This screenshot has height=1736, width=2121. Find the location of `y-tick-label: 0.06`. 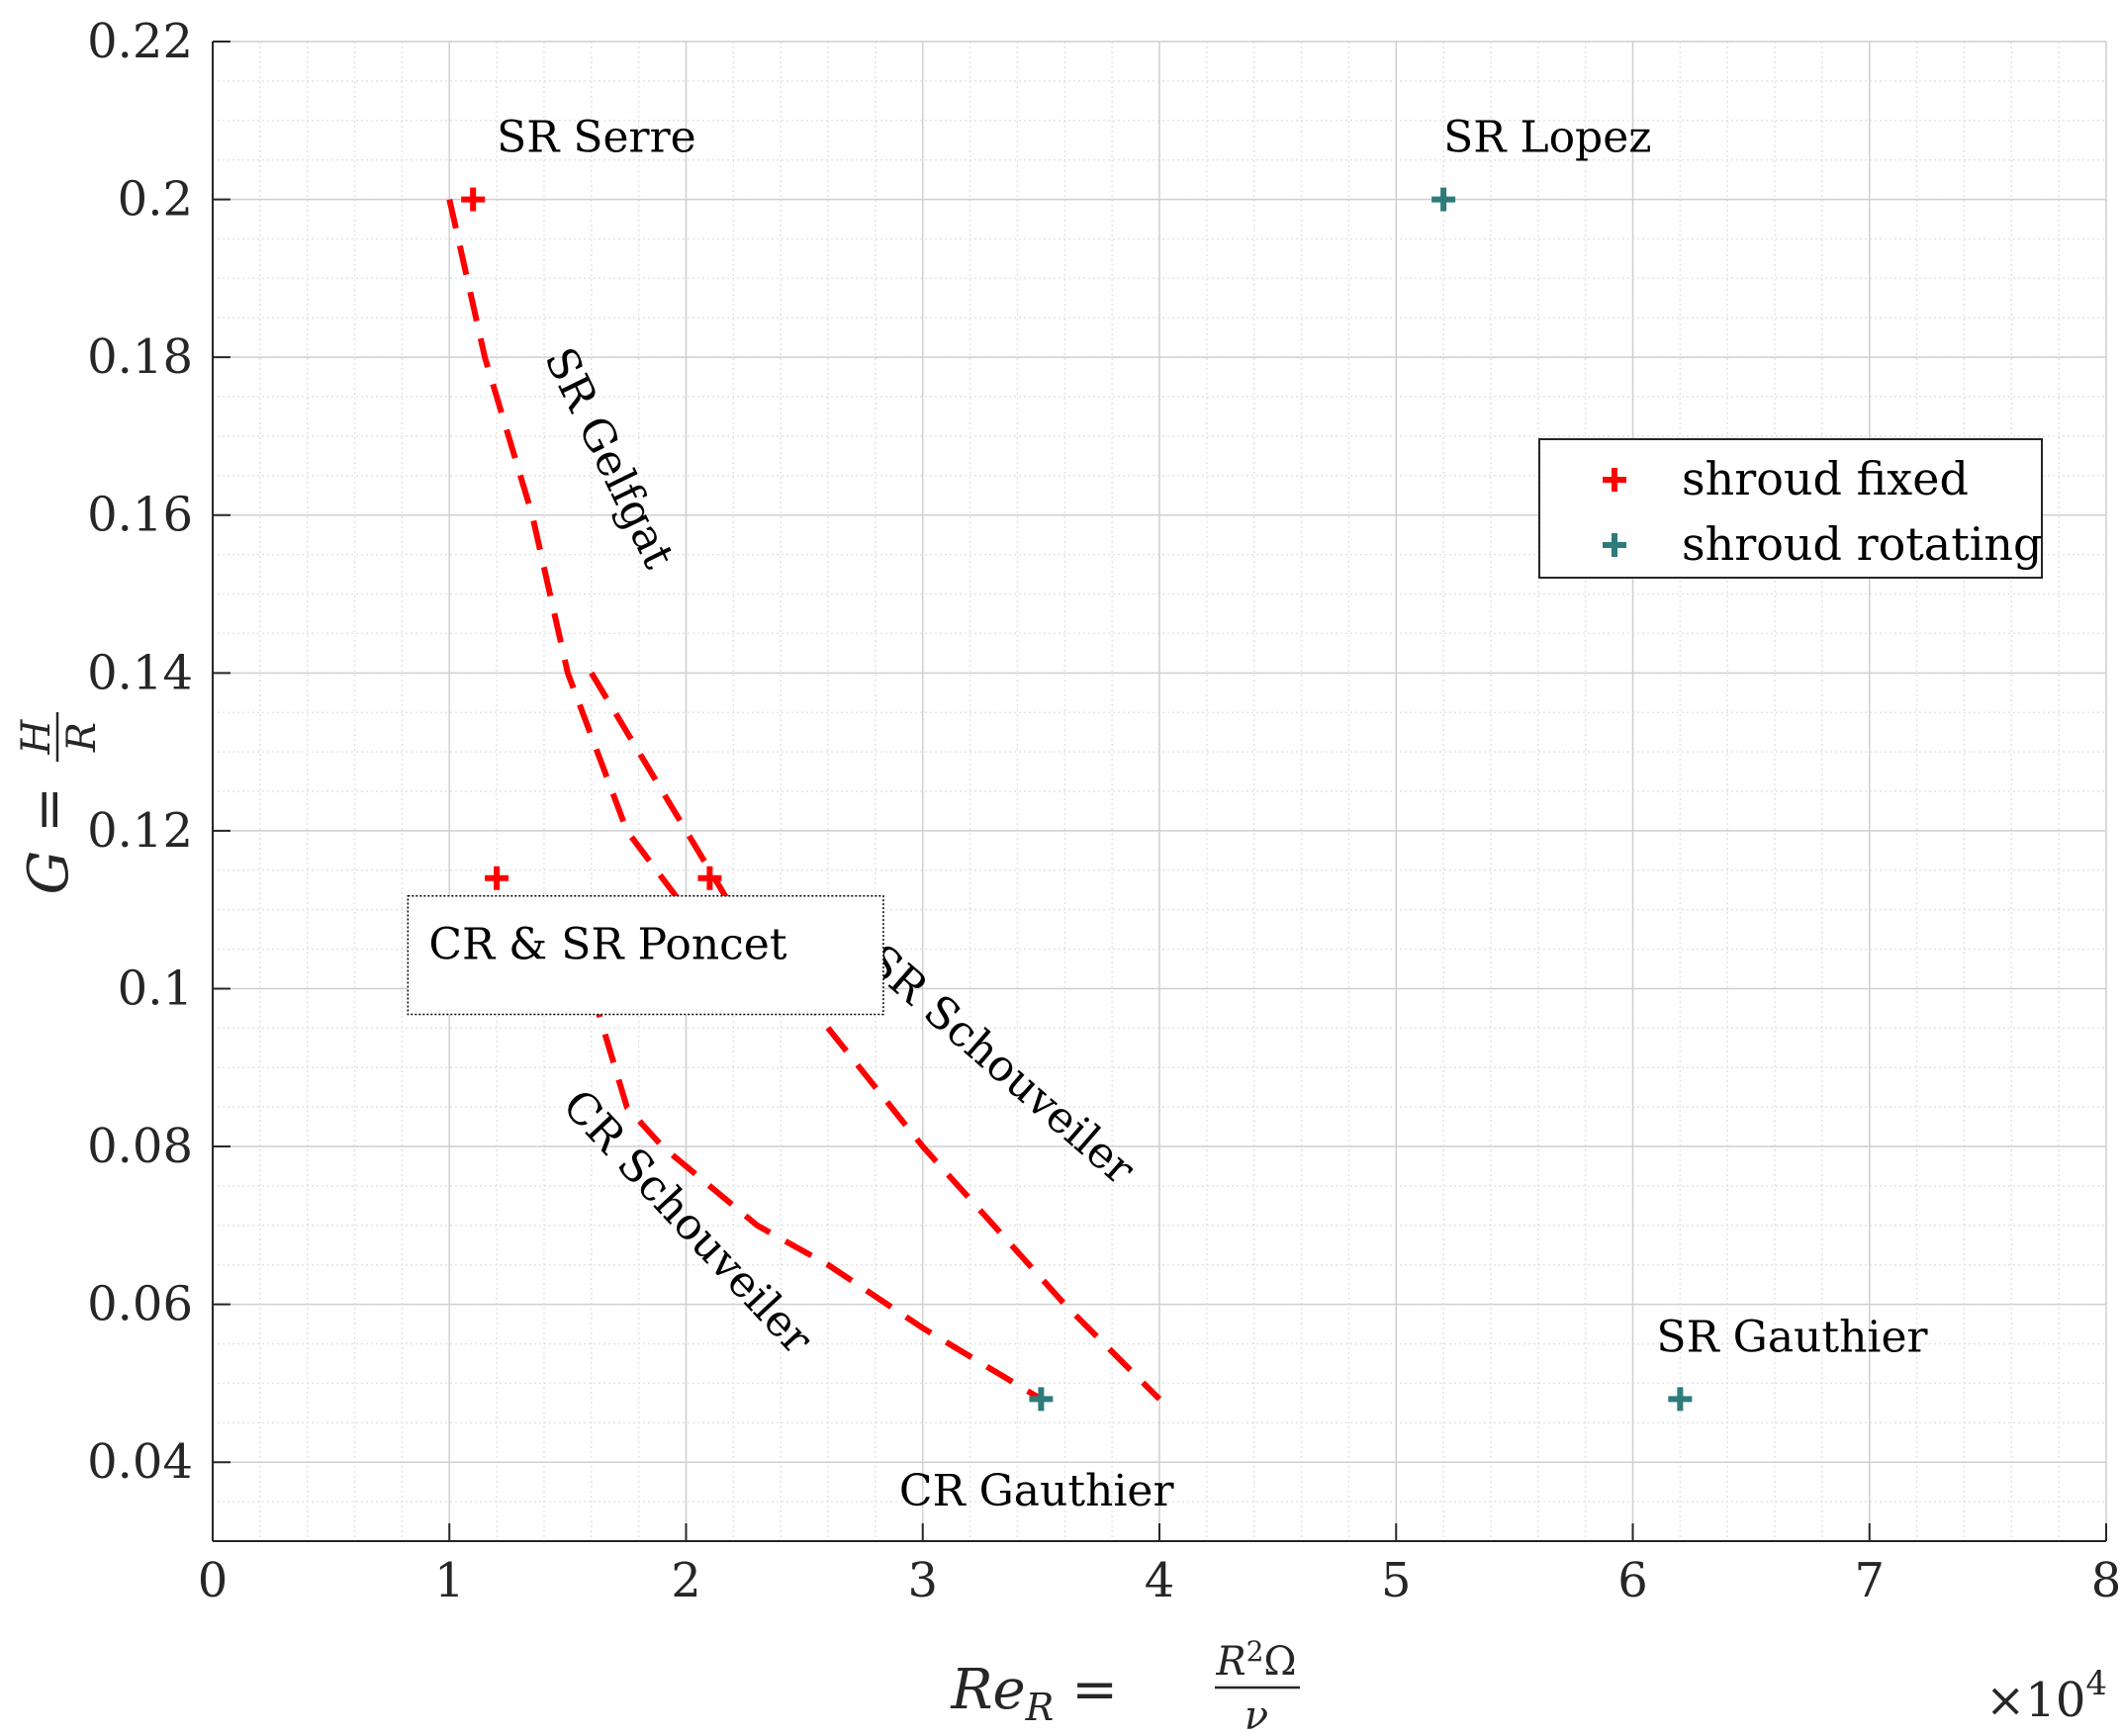

y-tick-label: 0.06 is located at coordinates (140, 1304).